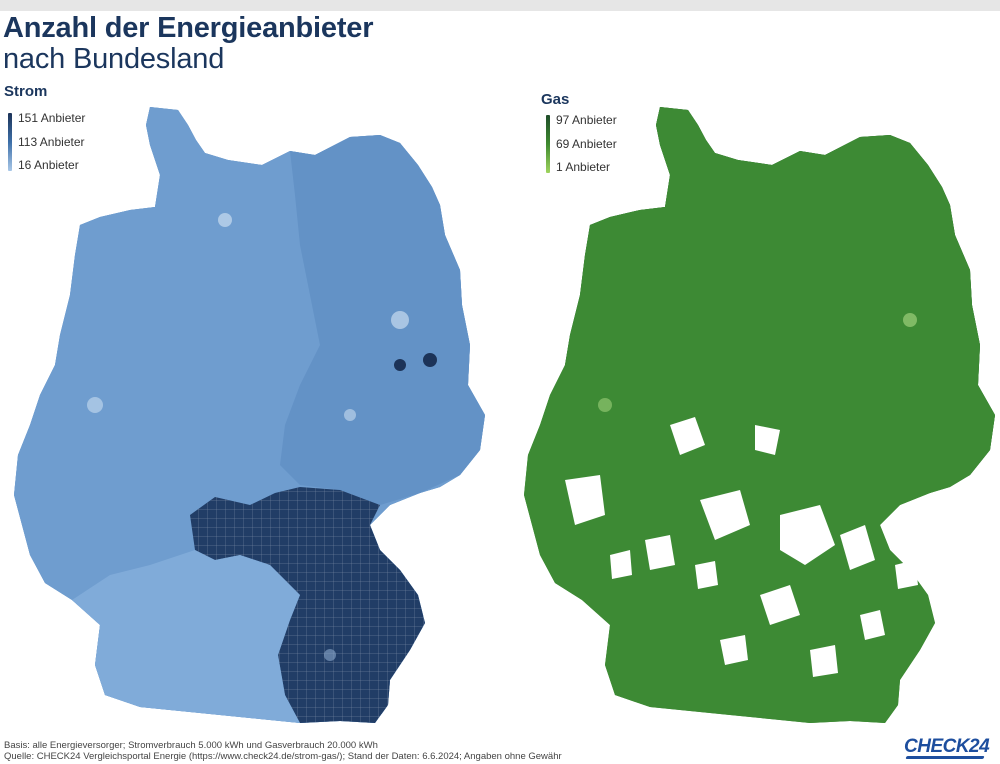  I want to click on check24-logo: CHECK24, so click(947, 747).